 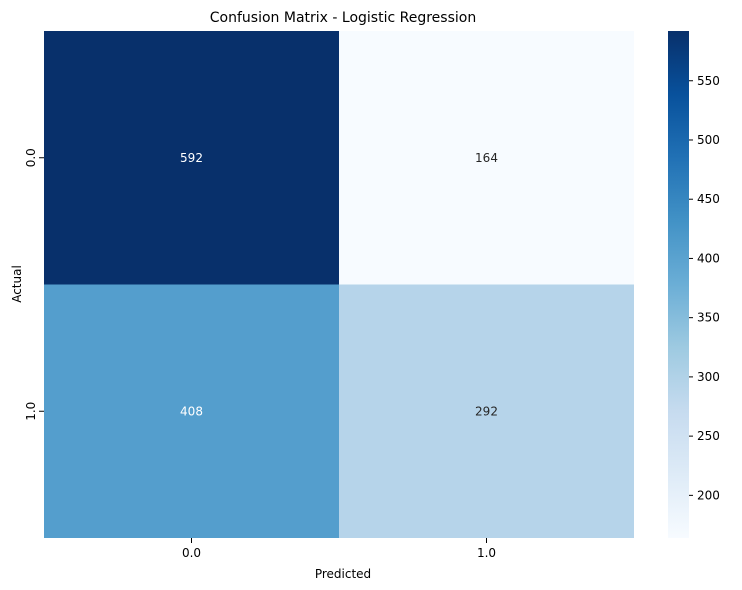 I want to click on colorbar-tick-label: 550, so click(x=708, y=81).